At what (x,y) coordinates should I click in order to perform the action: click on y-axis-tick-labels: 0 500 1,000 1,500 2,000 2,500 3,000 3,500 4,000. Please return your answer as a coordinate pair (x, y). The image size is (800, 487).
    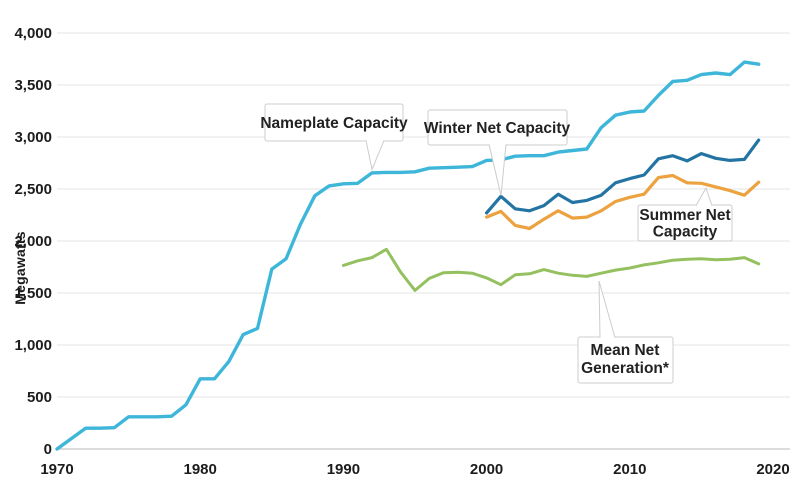
    Looking at the image, I should click on (33, 241).